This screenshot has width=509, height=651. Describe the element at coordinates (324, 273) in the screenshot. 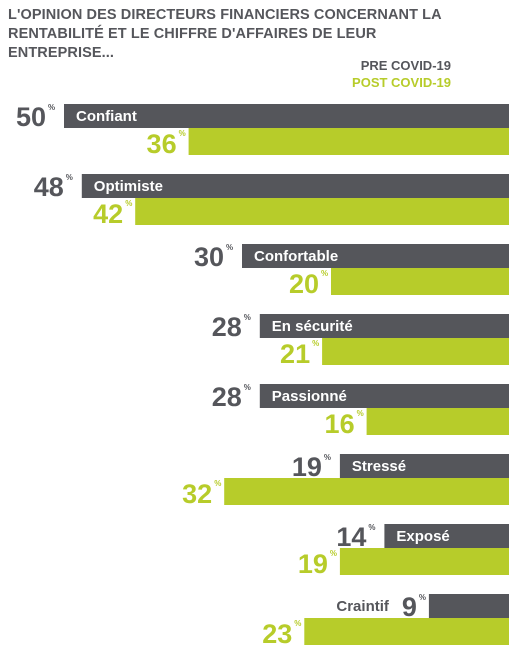

I see `post-unit-confortable: %` at that location.